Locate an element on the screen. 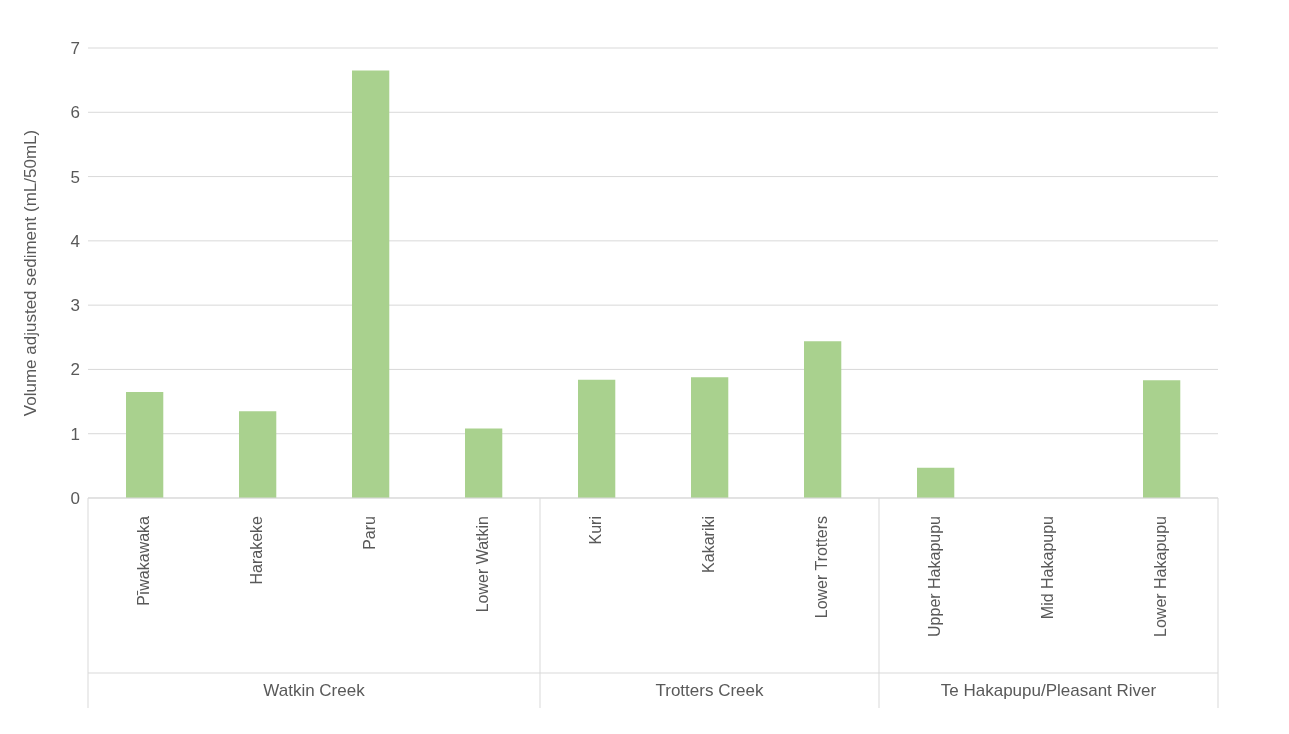 This screenshot has height=734, width=1289. y-tick-label: 7 is located at coordinates (75, 49).